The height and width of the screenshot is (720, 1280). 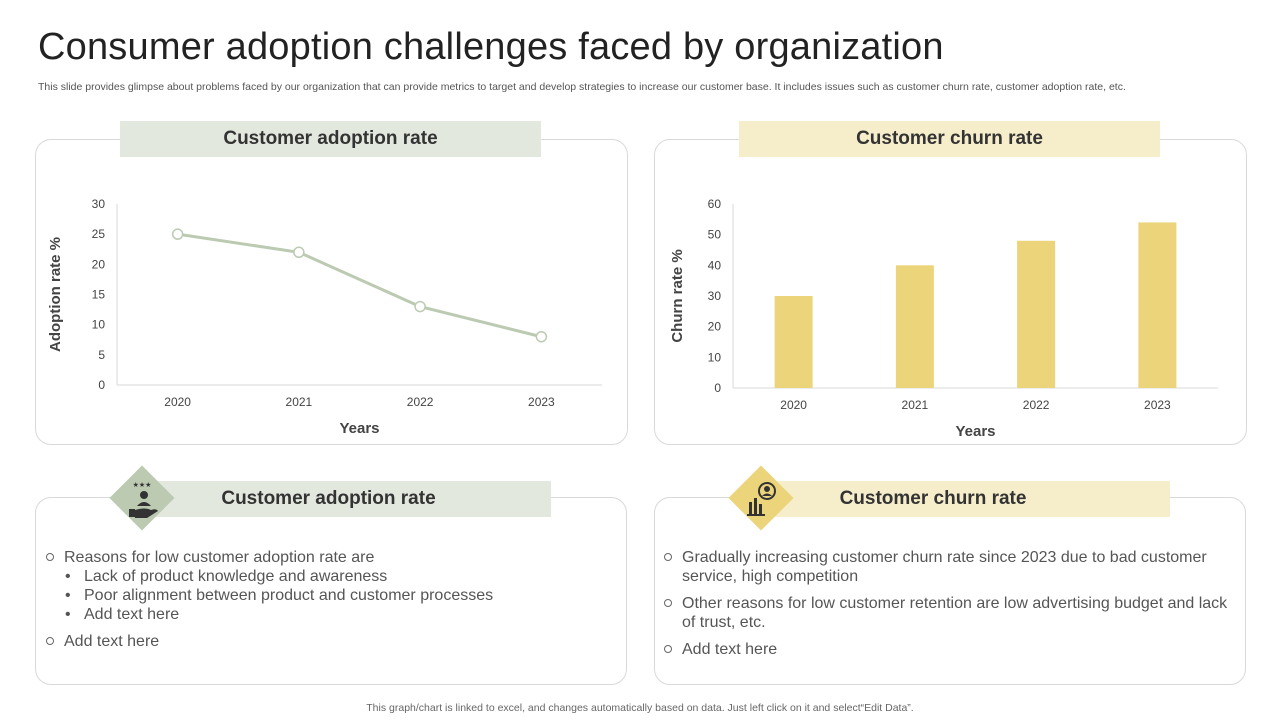 I want to click on y-tick-label: 50, so click(x=715, y=235).